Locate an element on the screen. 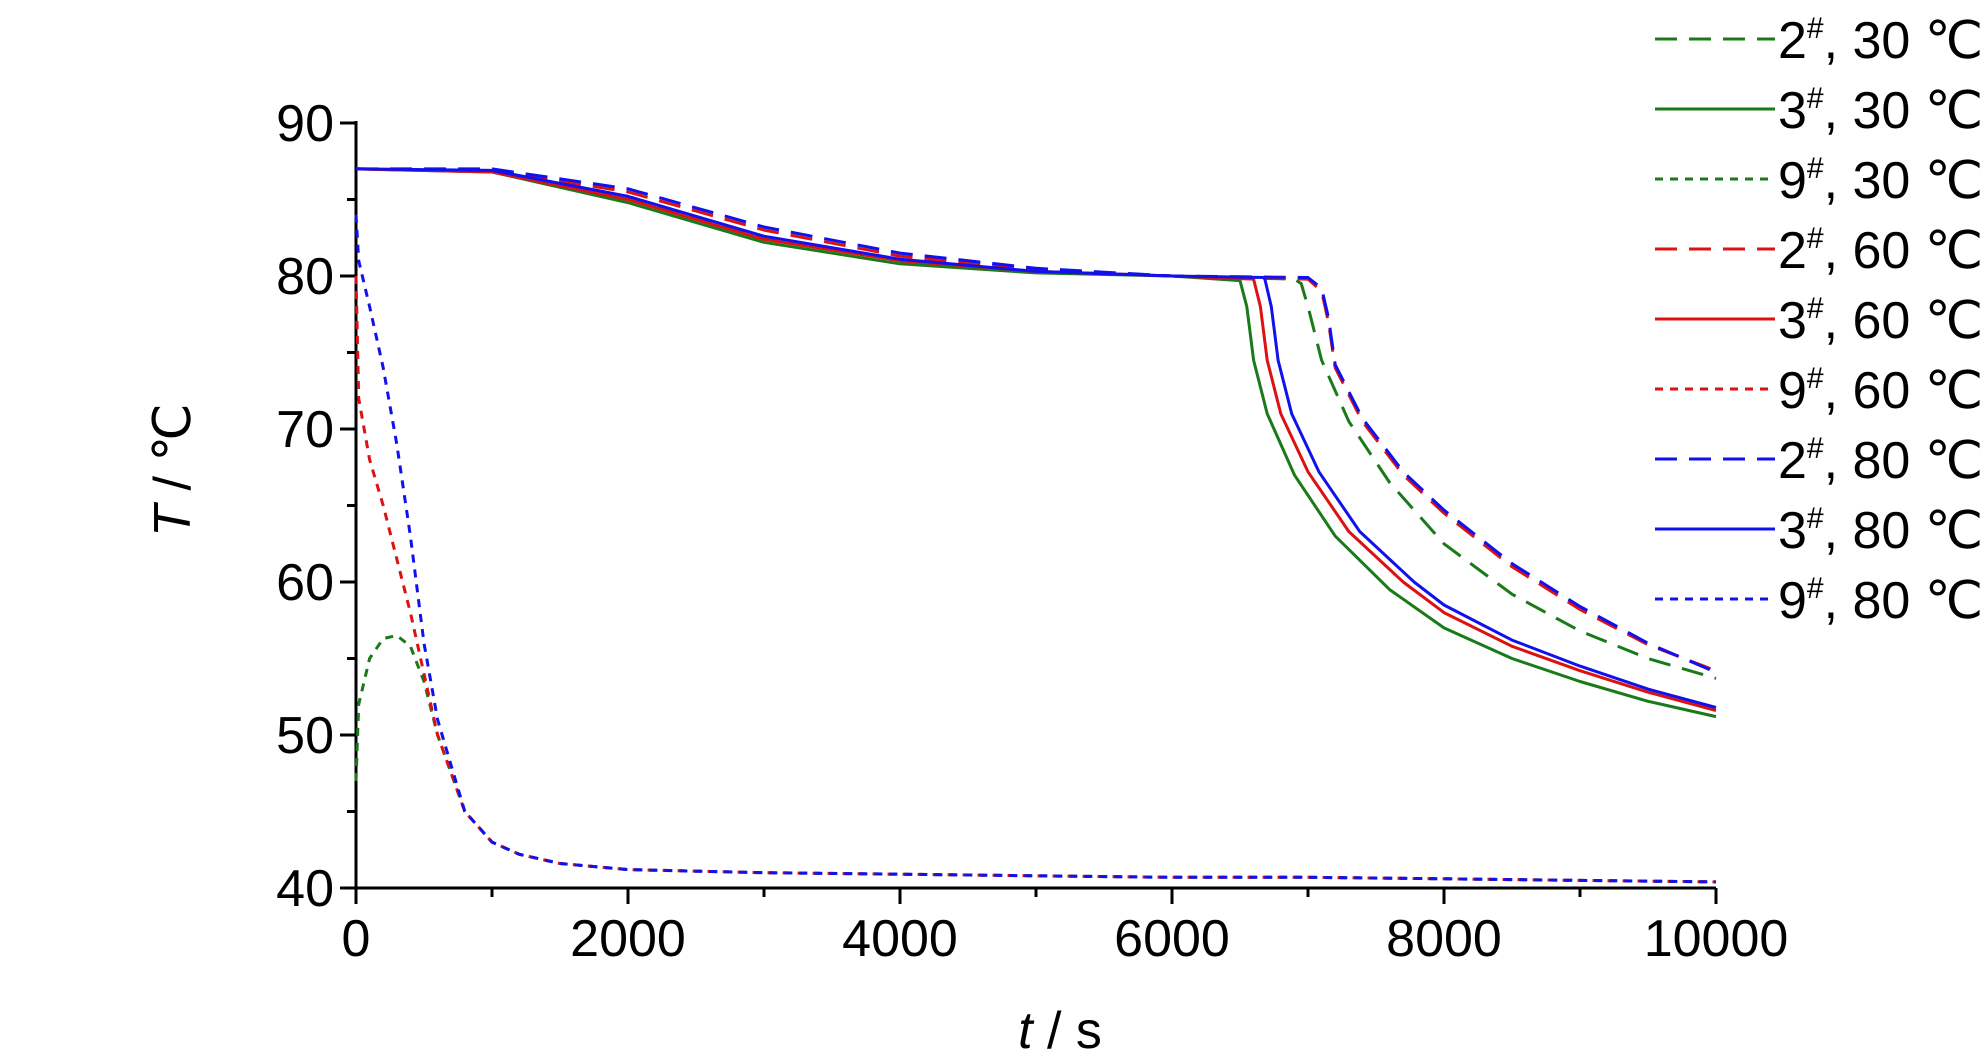 This screenshot has height=1063, width=1984. x-tick-label: 8000 is located at coordinates (1444, 939).